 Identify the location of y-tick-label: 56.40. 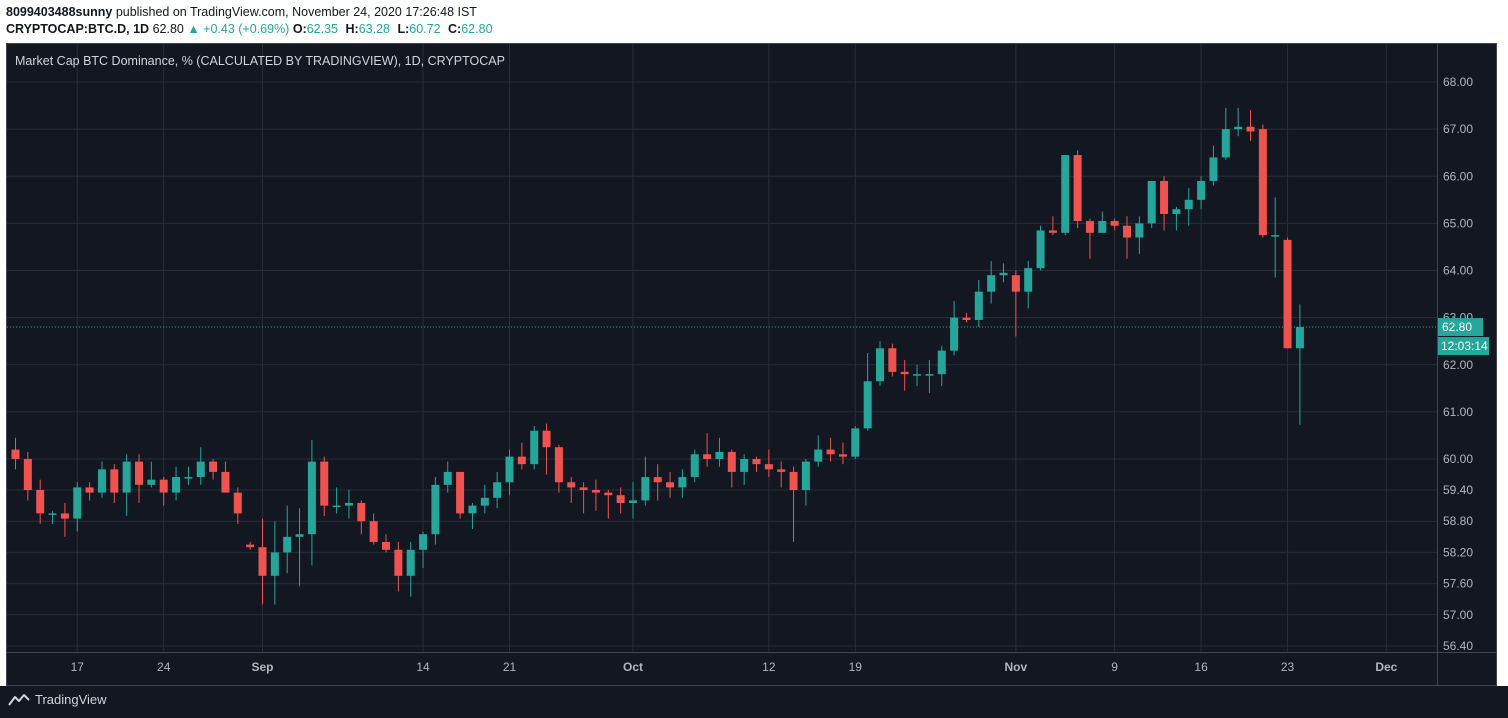
(1458, 646).